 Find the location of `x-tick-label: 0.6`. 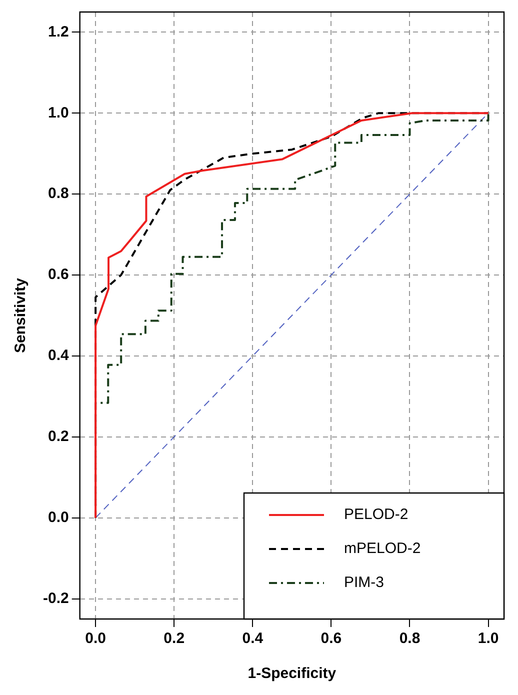

x-tick-label: 0.6 is located at coordinates (331, 639).